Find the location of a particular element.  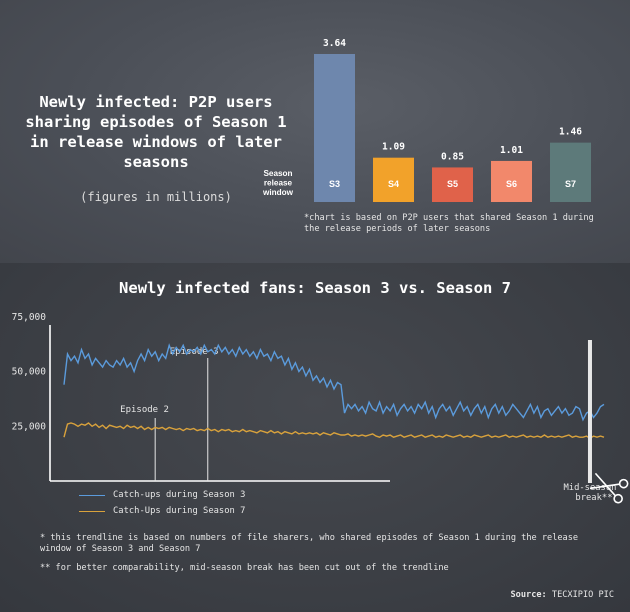

line-axes is located at coordinates (219, 403).